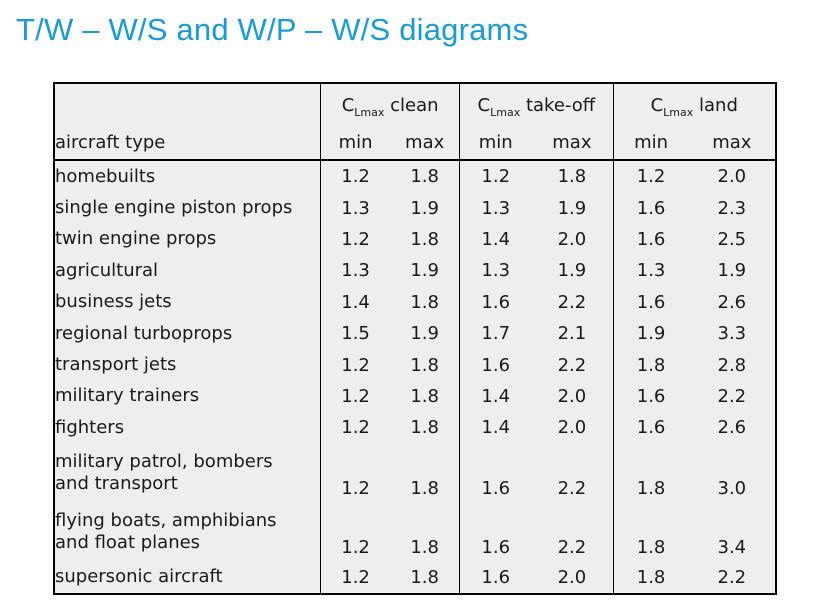 This screenshot has height=604, width=818. I want to click on aircraft-type-cell: flying boats, amphibians and float planes, so click(188, 532).